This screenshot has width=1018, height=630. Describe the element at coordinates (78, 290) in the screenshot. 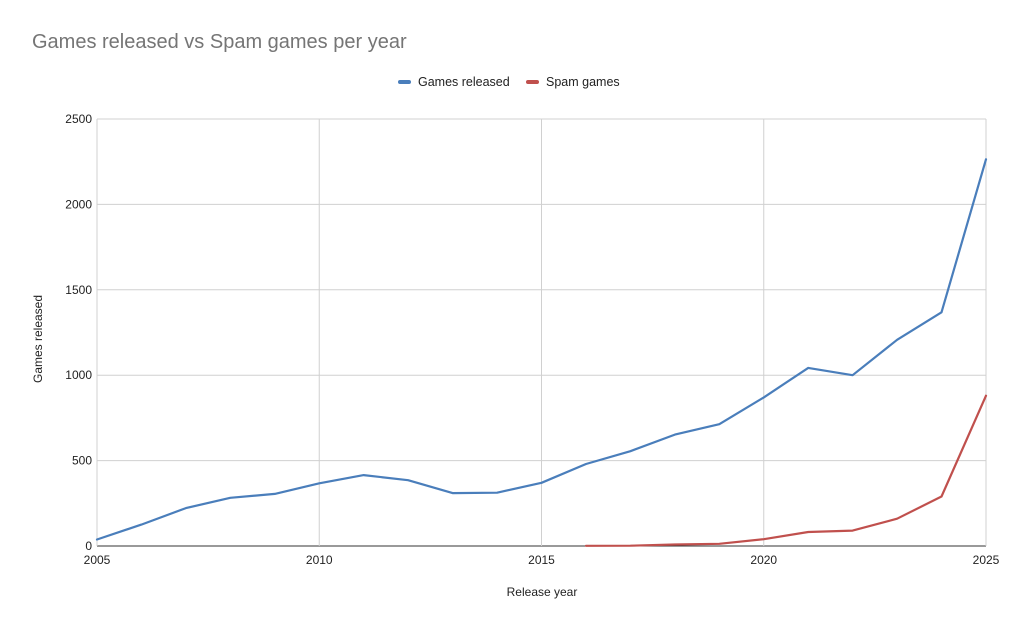

I see `y-tick-label: 1500` at that location.